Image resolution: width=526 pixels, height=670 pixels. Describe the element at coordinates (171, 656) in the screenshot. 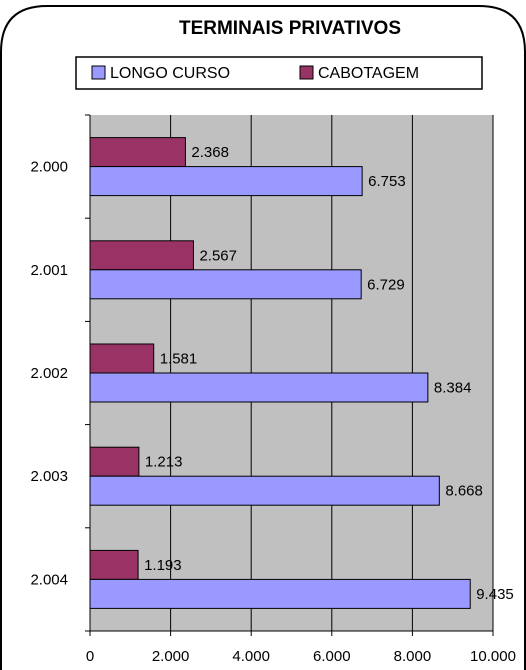

I see `x-tick-label: 2.000` at that location.